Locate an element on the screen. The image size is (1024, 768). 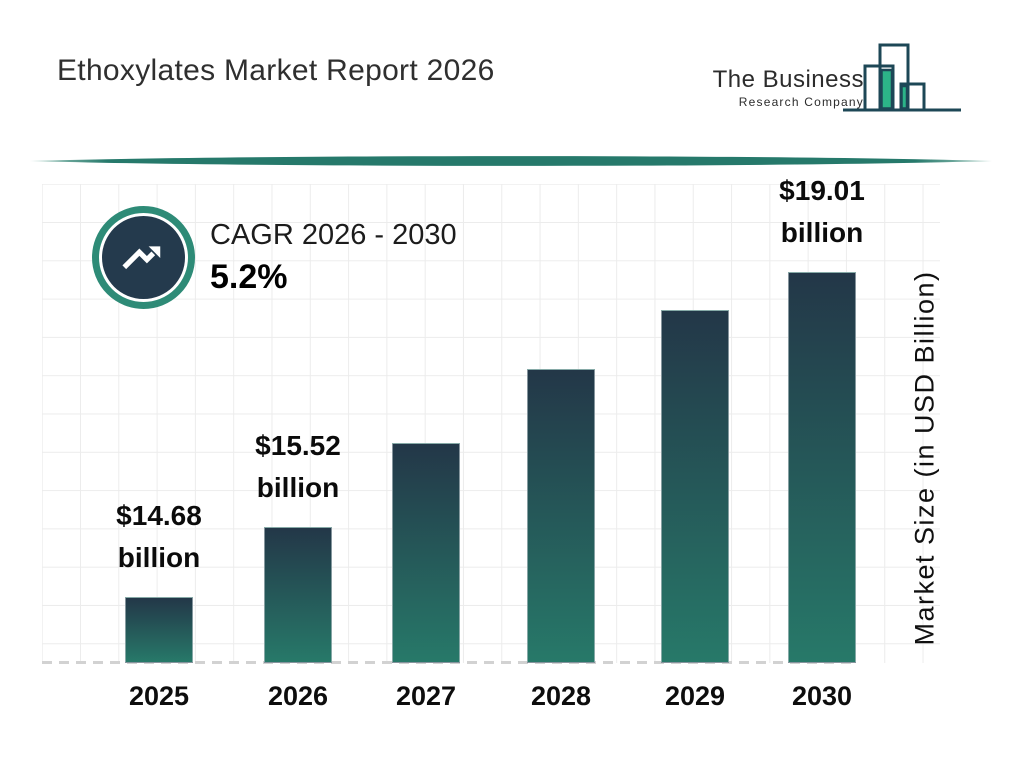
value-label-2026: $15.52 billion is located at coordinates (298, 466).